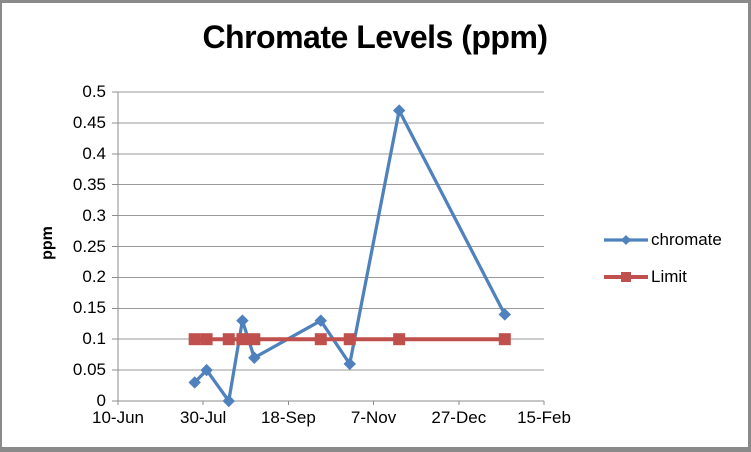 Image resolution: width=751 pixels, height=452 pixels. What do you see at coordinates (459, 417) in the screenshot?
I see `x-tick-label: 27-Dec` at bounding box center [459, 417].